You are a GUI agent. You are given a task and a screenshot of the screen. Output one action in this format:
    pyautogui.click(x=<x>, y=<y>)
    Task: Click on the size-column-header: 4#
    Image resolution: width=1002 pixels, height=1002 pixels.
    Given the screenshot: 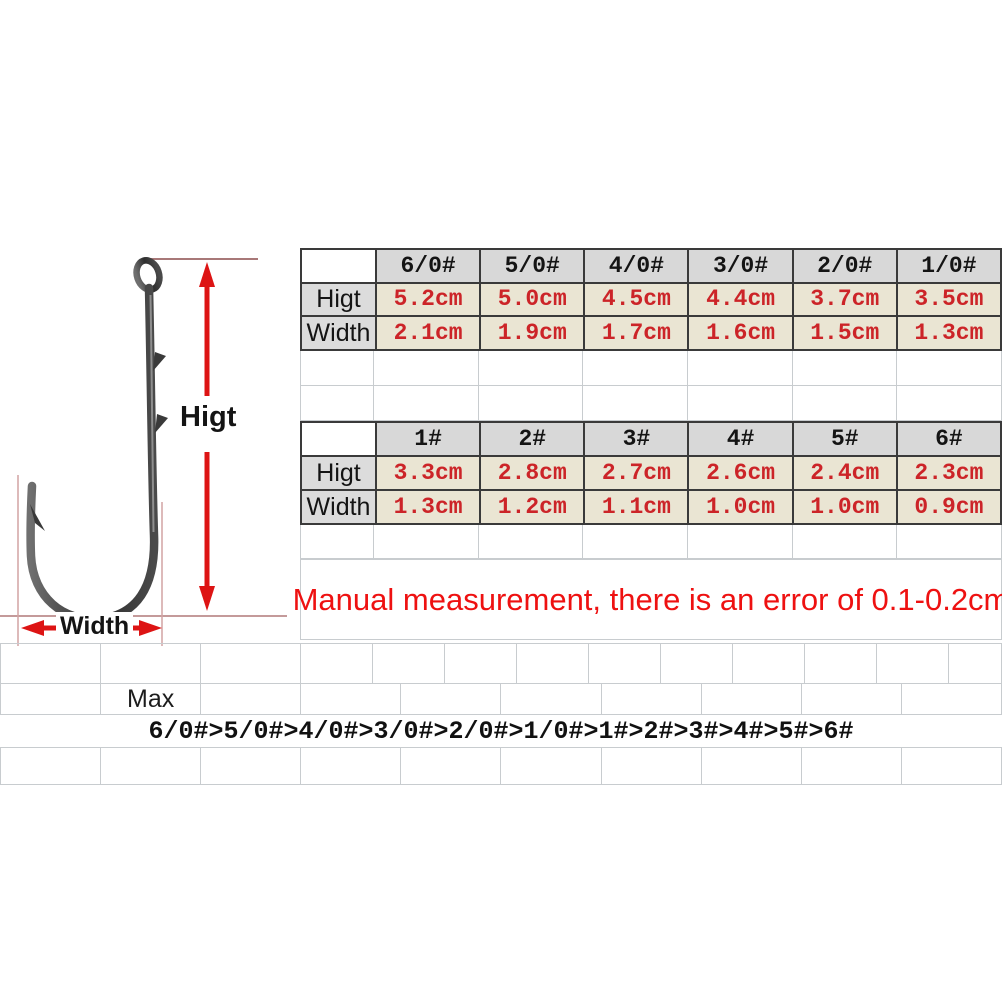 What is the action you would take?
    pyautogui.click(x=740, y=439)
    